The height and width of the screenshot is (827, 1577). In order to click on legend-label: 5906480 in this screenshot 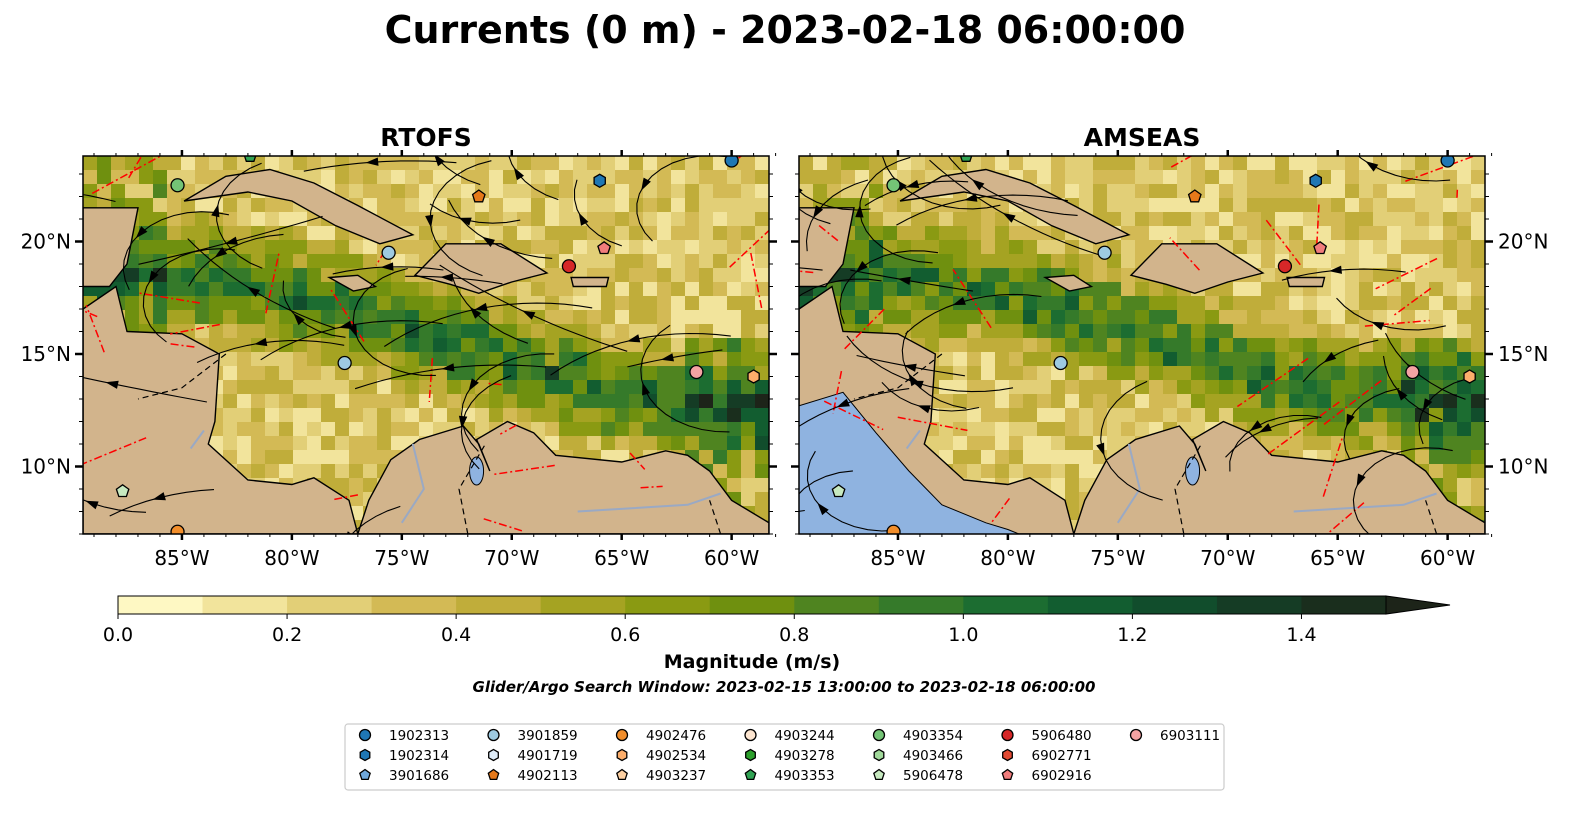, I will do `click(1062, 736)`.